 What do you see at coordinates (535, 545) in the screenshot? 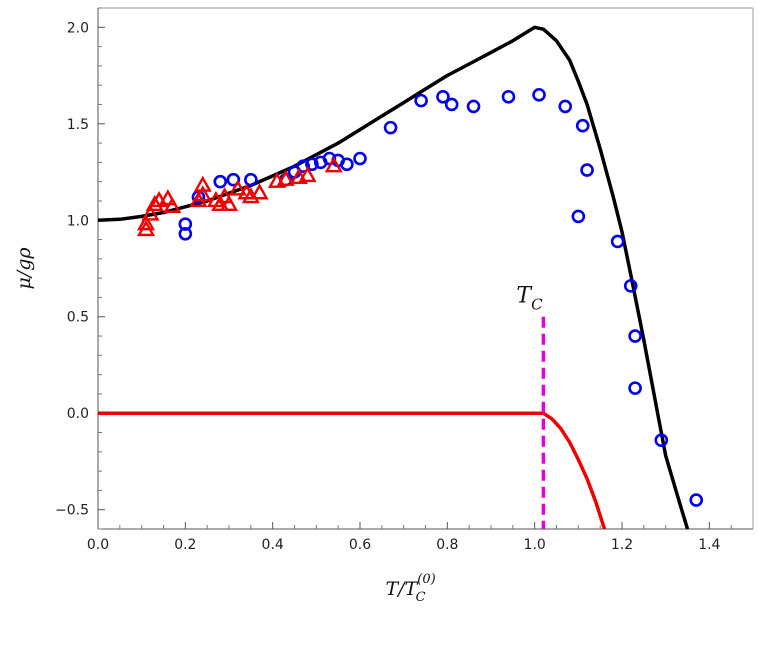
I see `x-tick-label: 1.0` at bounding box center [535, 545].